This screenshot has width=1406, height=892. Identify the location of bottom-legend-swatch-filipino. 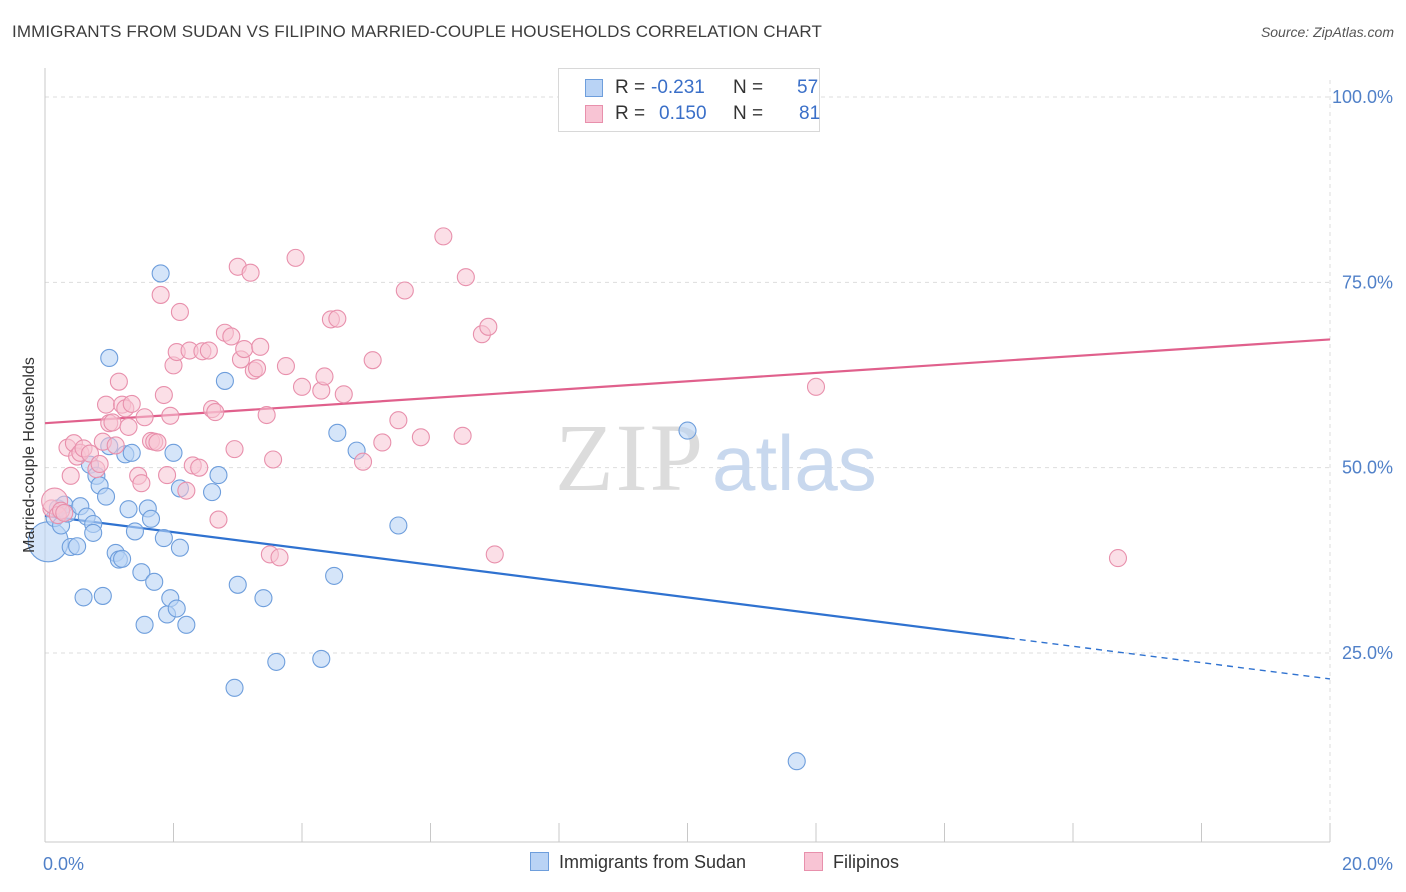
(813, 861).